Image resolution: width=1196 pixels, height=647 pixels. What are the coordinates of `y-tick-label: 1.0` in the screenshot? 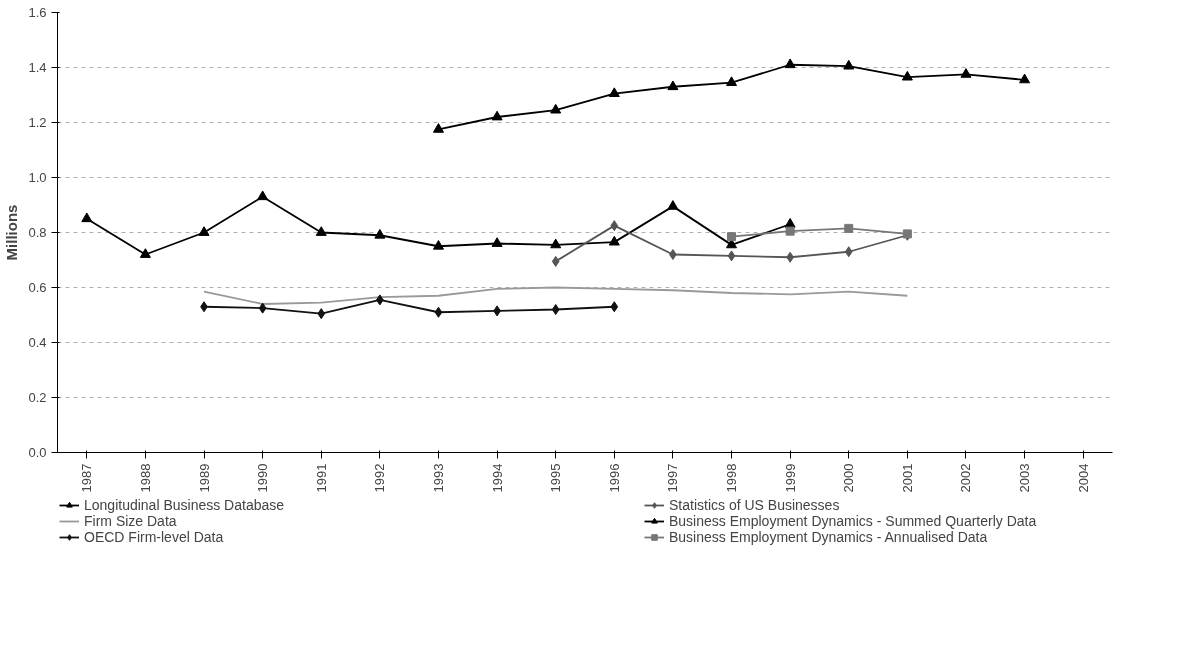 It's located at (37, 177).